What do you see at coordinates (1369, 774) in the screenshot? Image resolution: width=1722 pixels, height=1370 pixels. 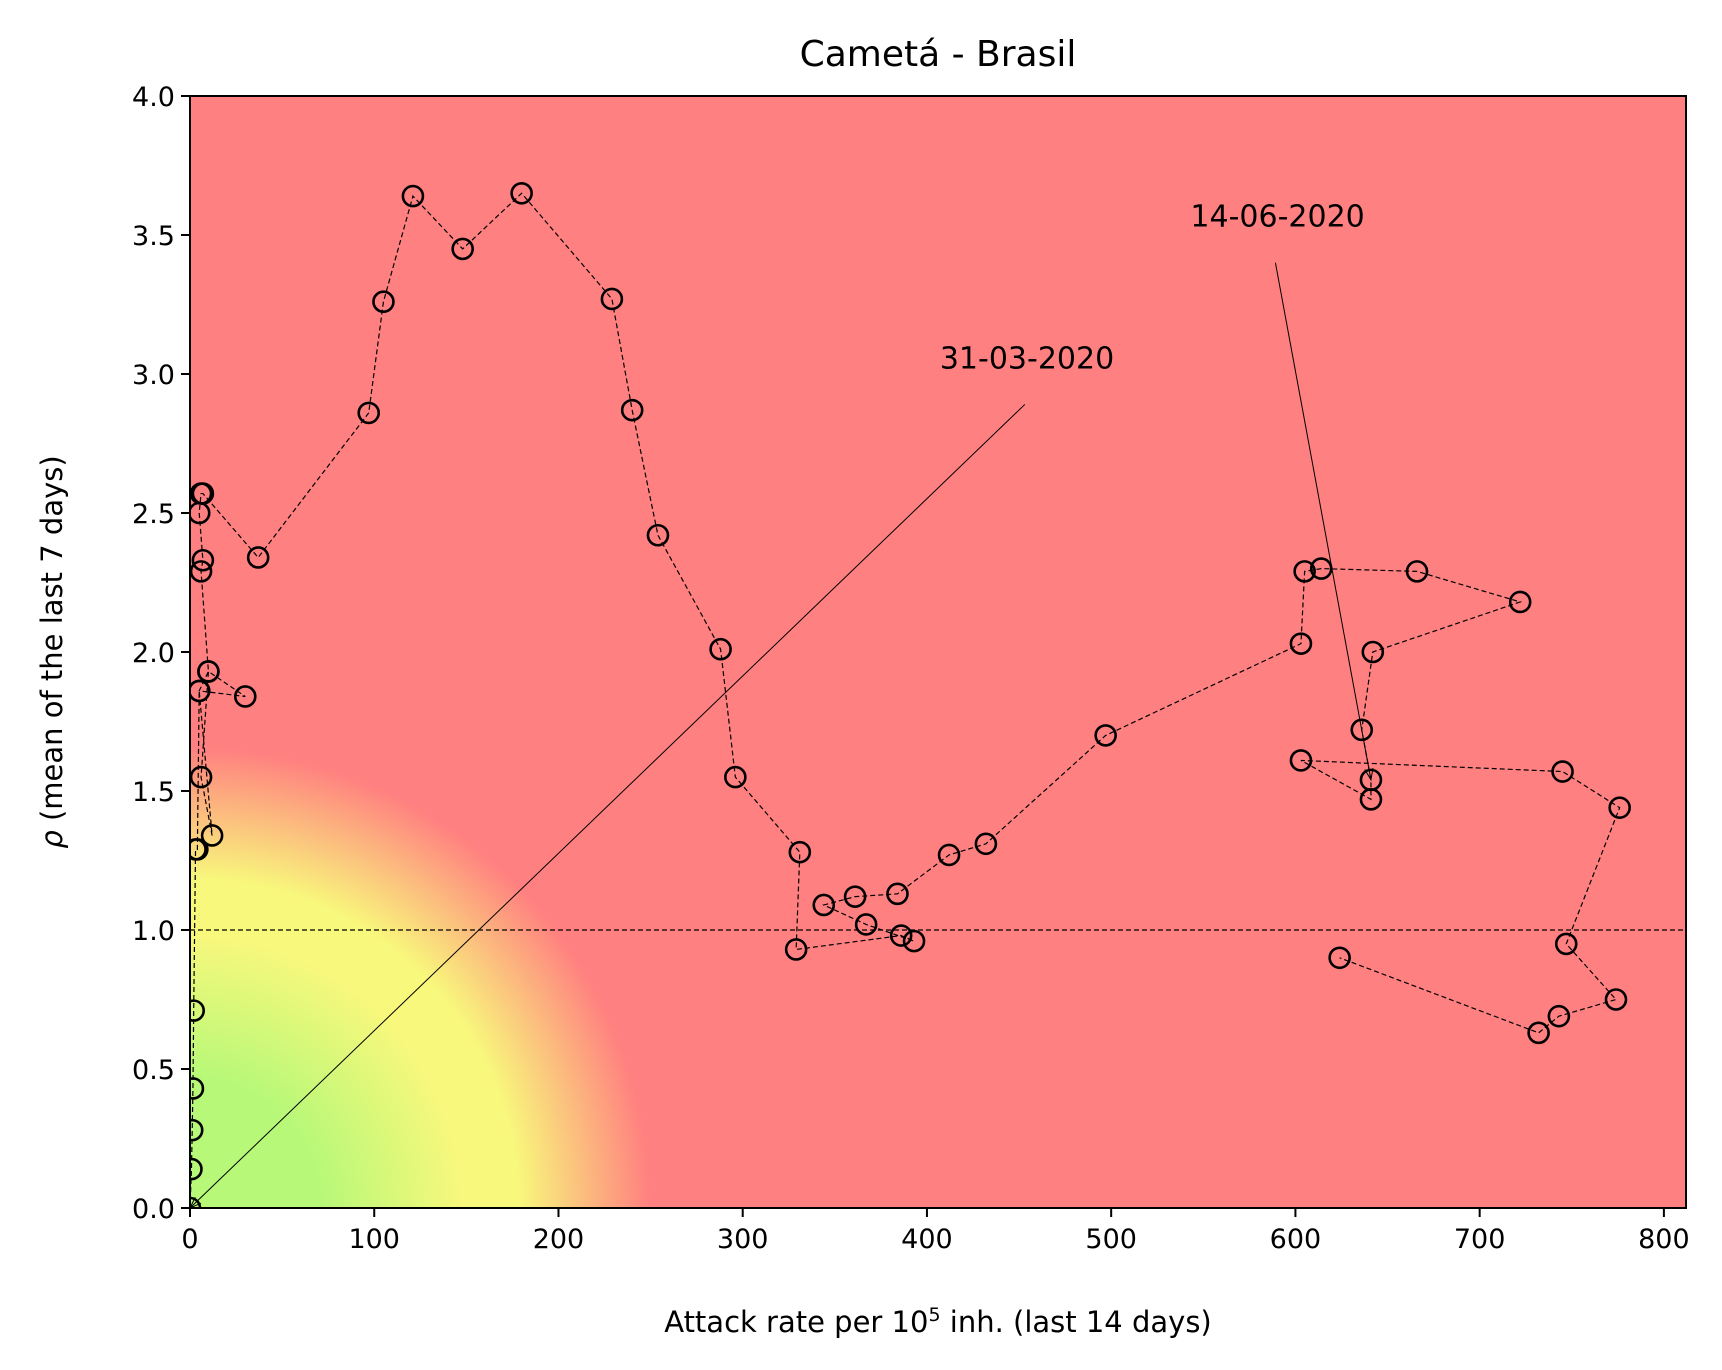 I see `annotation-arrowhead` at bounding box center [1369, 774].